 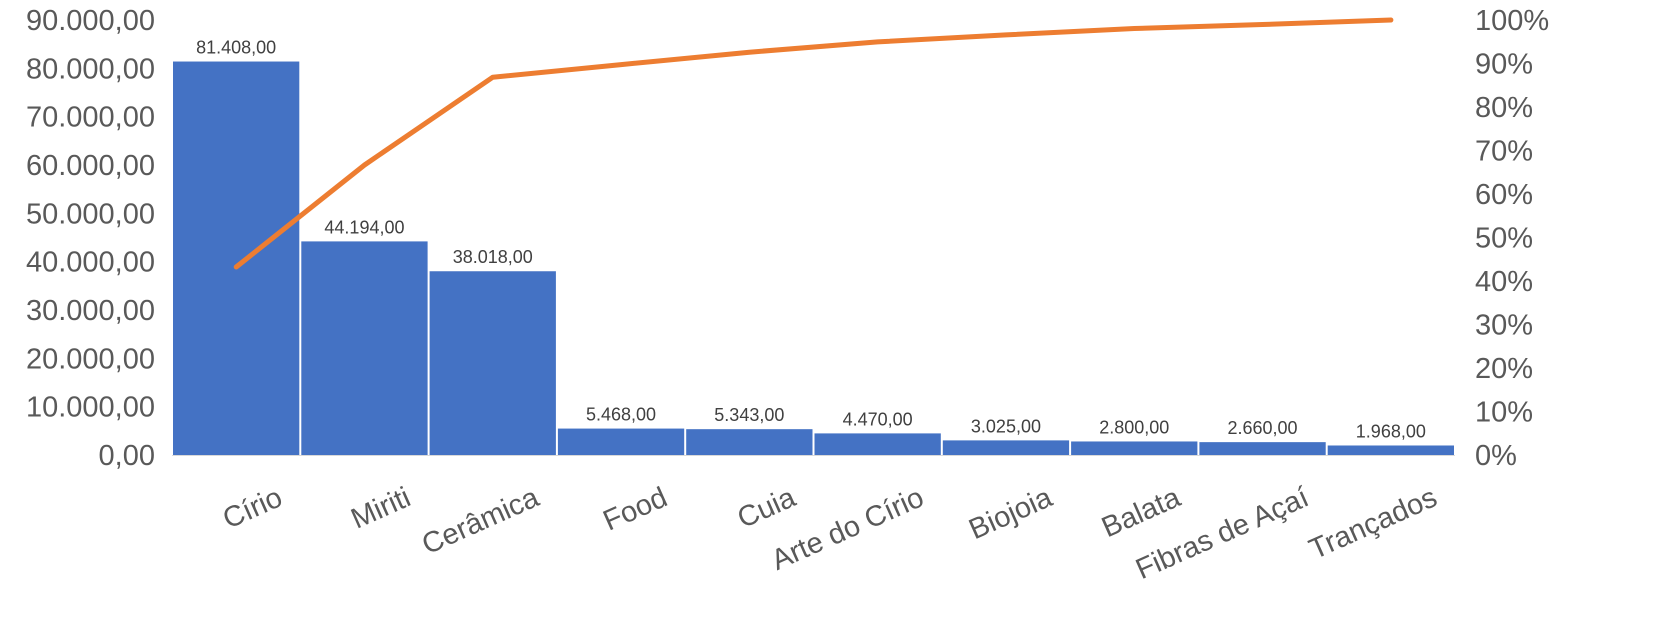 What do you see at coordinates (1504, 239) in the screenshot?
I see `right-axis-tick-label: 50%` at bounding box center [1504, 239].